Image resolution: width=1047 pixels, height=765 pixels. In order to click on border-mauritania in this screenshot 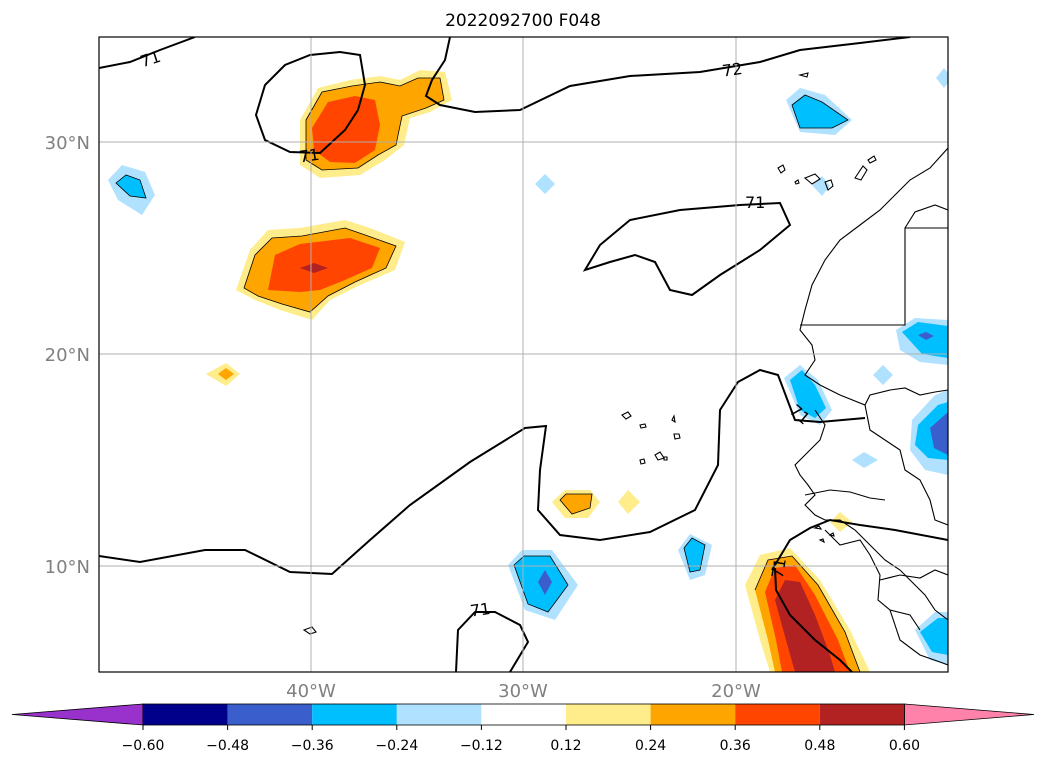, I will do `click(874, 276)`.